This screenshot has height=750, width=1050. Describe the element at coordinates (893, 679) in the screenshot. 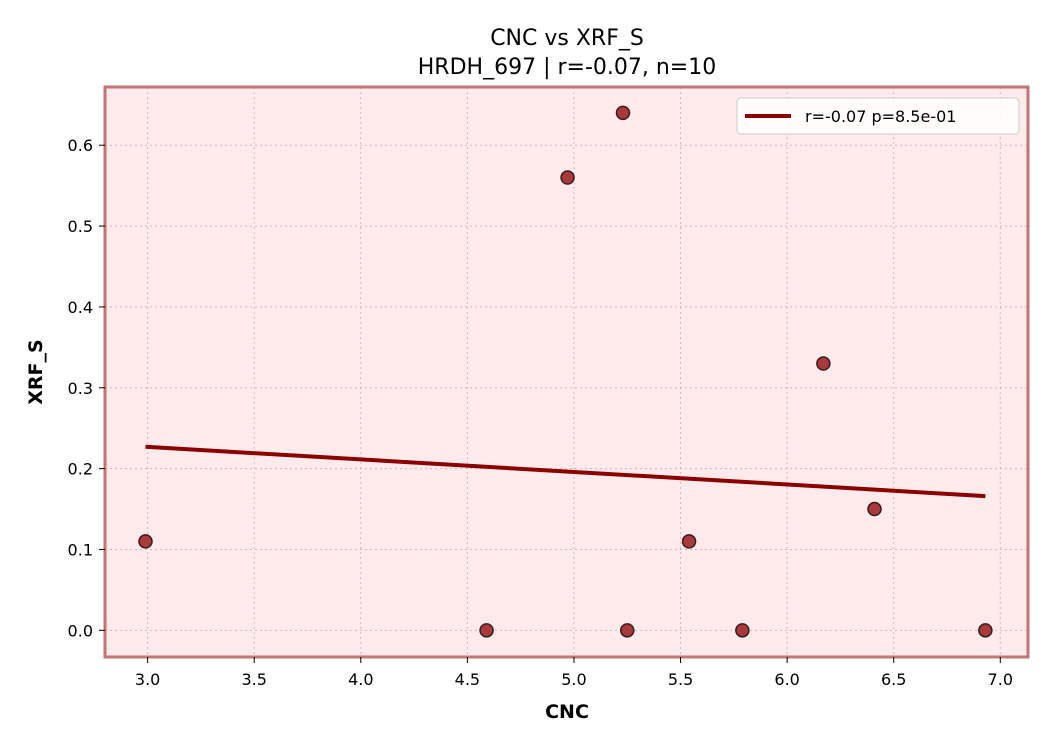

I see `x-tick-label: 6.5` at that location.